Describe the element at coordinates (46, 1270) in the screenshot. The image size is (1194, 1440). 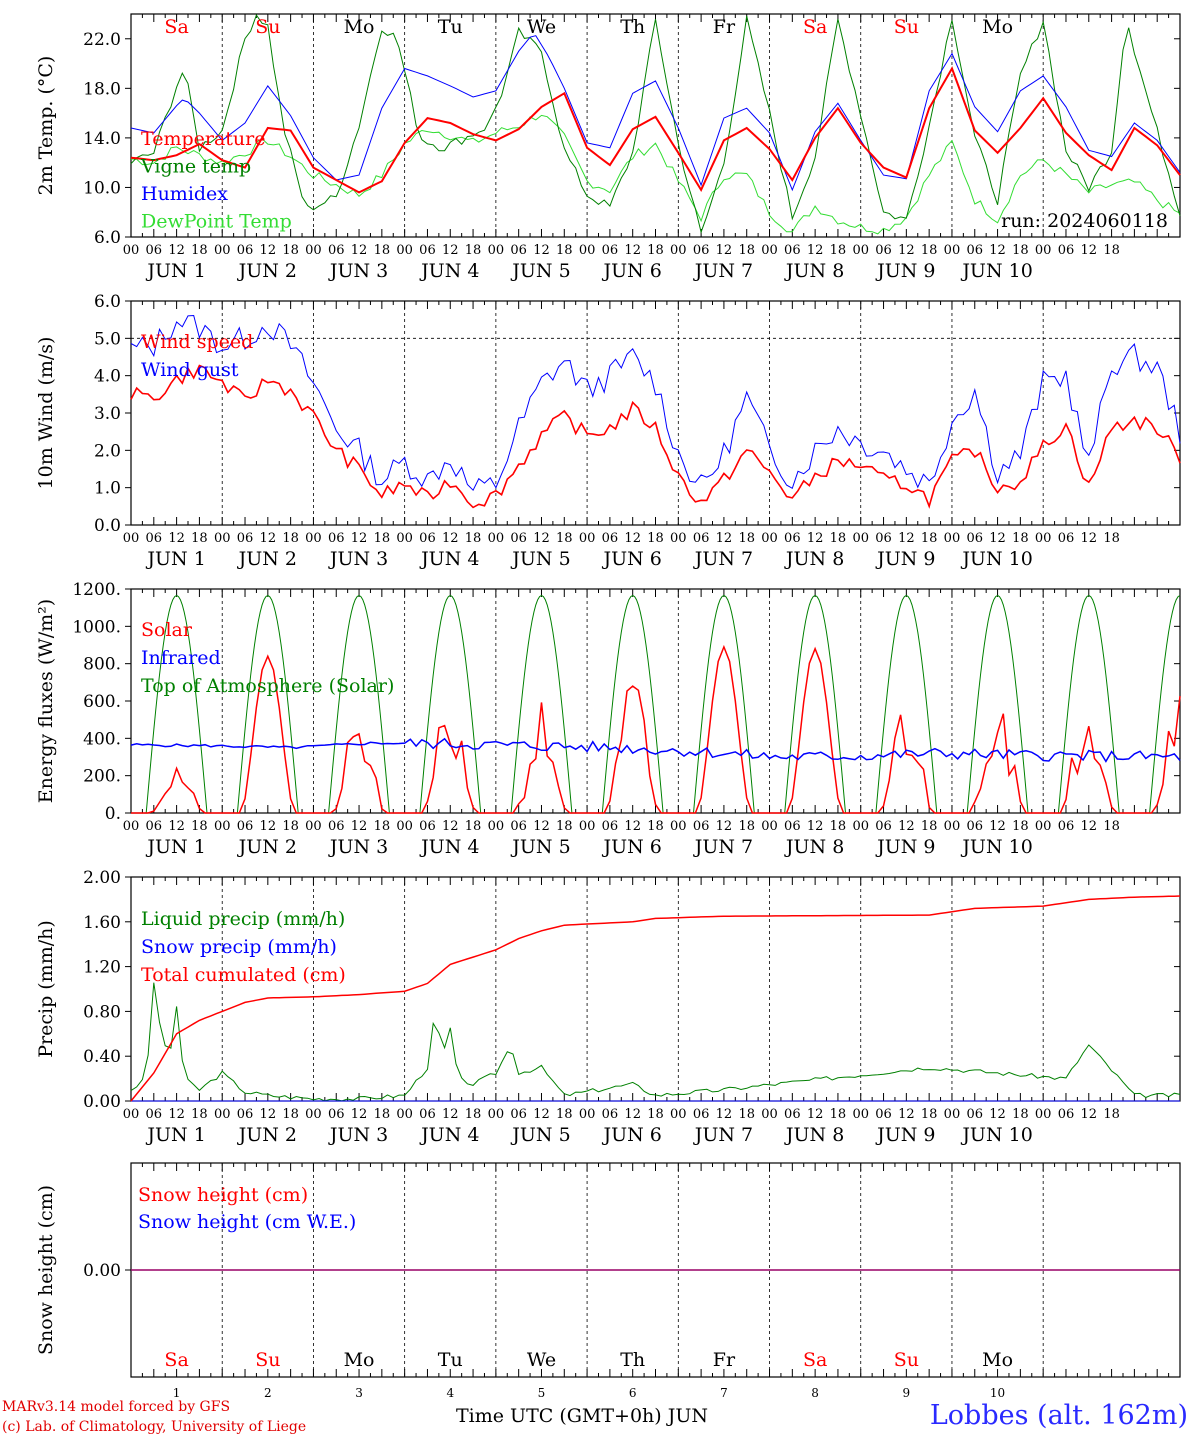
I see `y-axis-label: Snow height (cm)` at that location.